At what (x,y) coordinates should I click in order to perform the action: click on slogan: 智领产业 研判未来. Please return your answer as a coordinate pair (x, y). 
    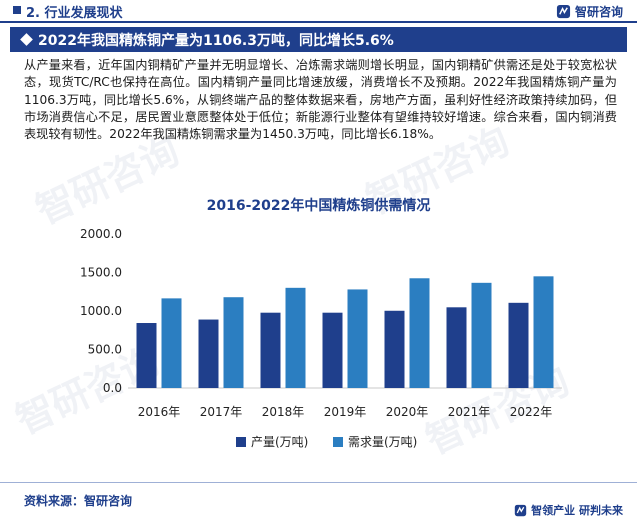
    Looking at the image, I should click on (568, 510).